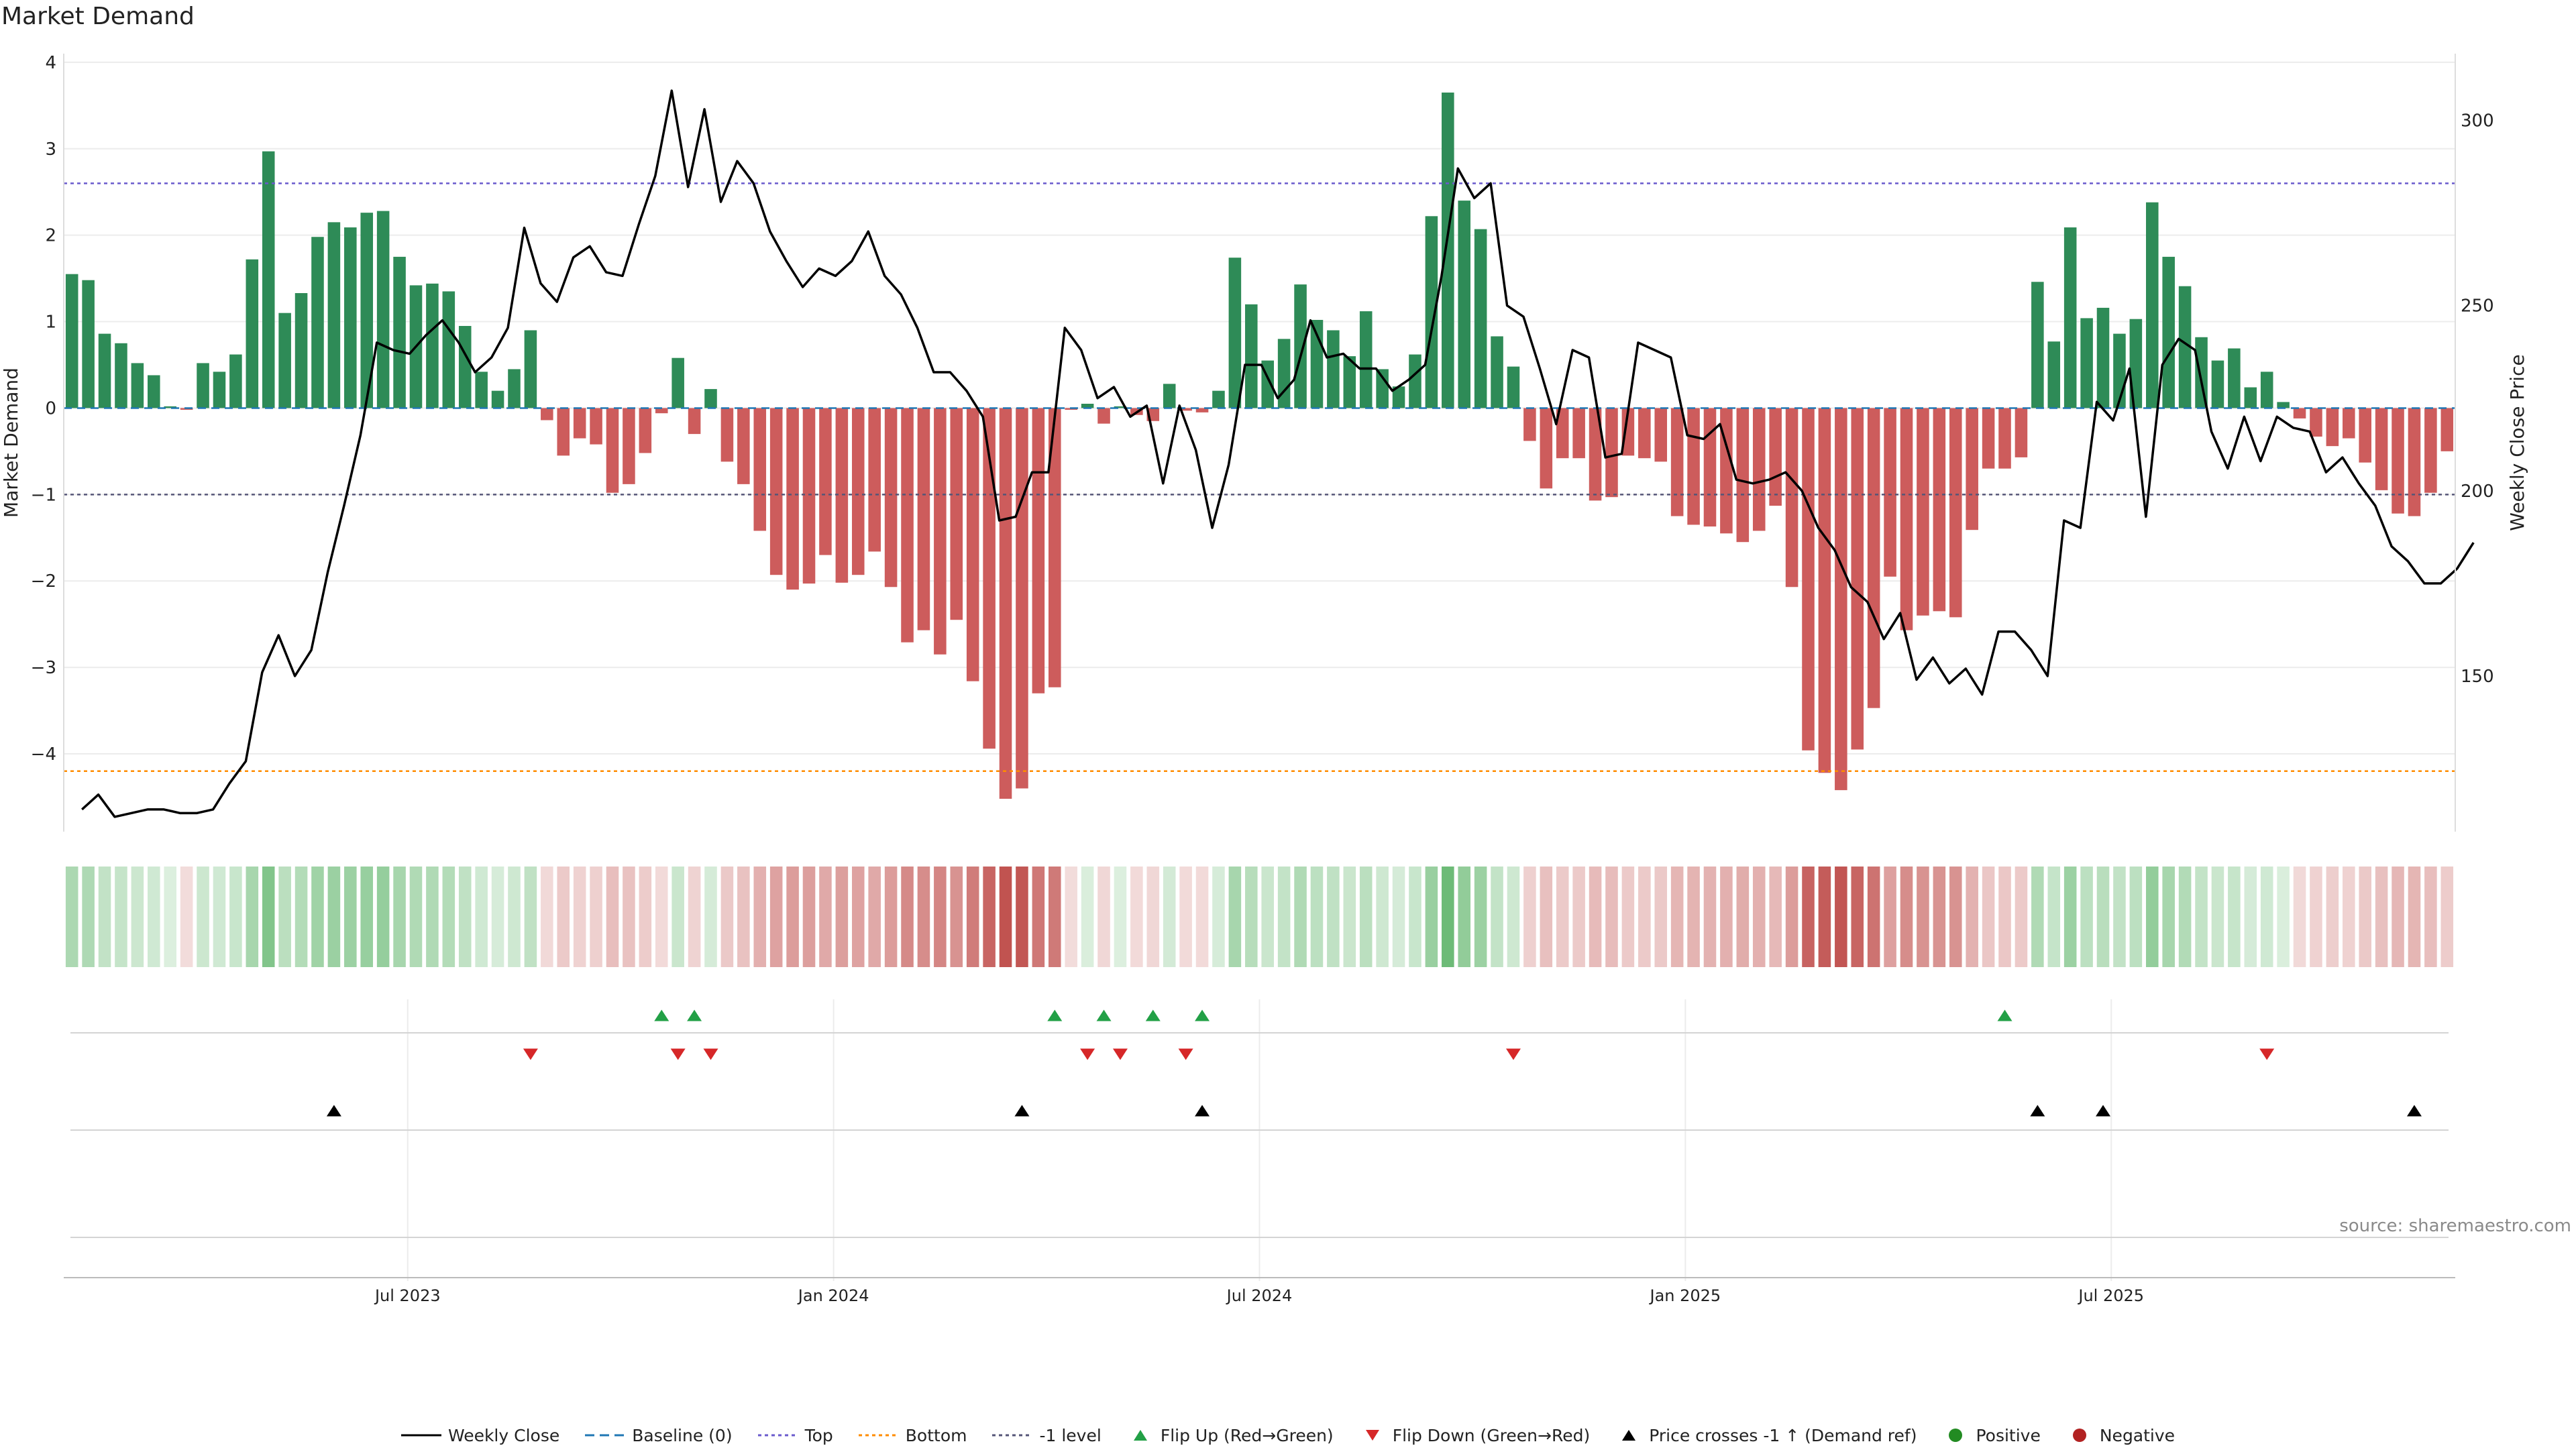  I want to click on y-tick-label: 0, so click(50, 408).